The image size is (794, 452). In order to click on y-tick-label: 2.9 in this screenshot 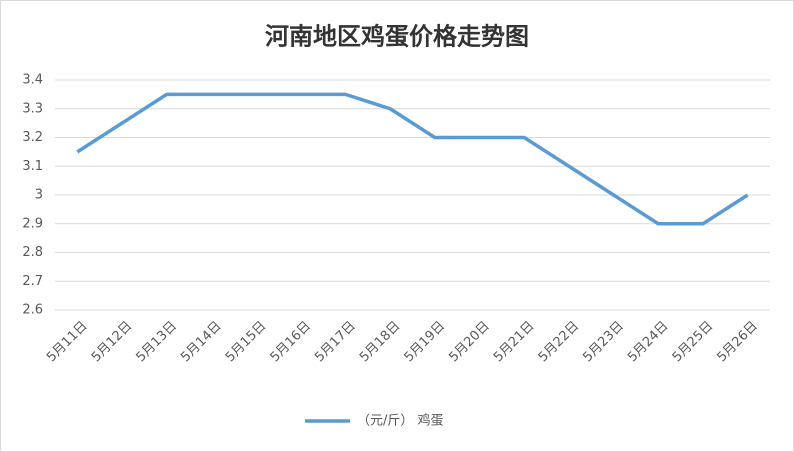, I will do `click(32, 223)`.